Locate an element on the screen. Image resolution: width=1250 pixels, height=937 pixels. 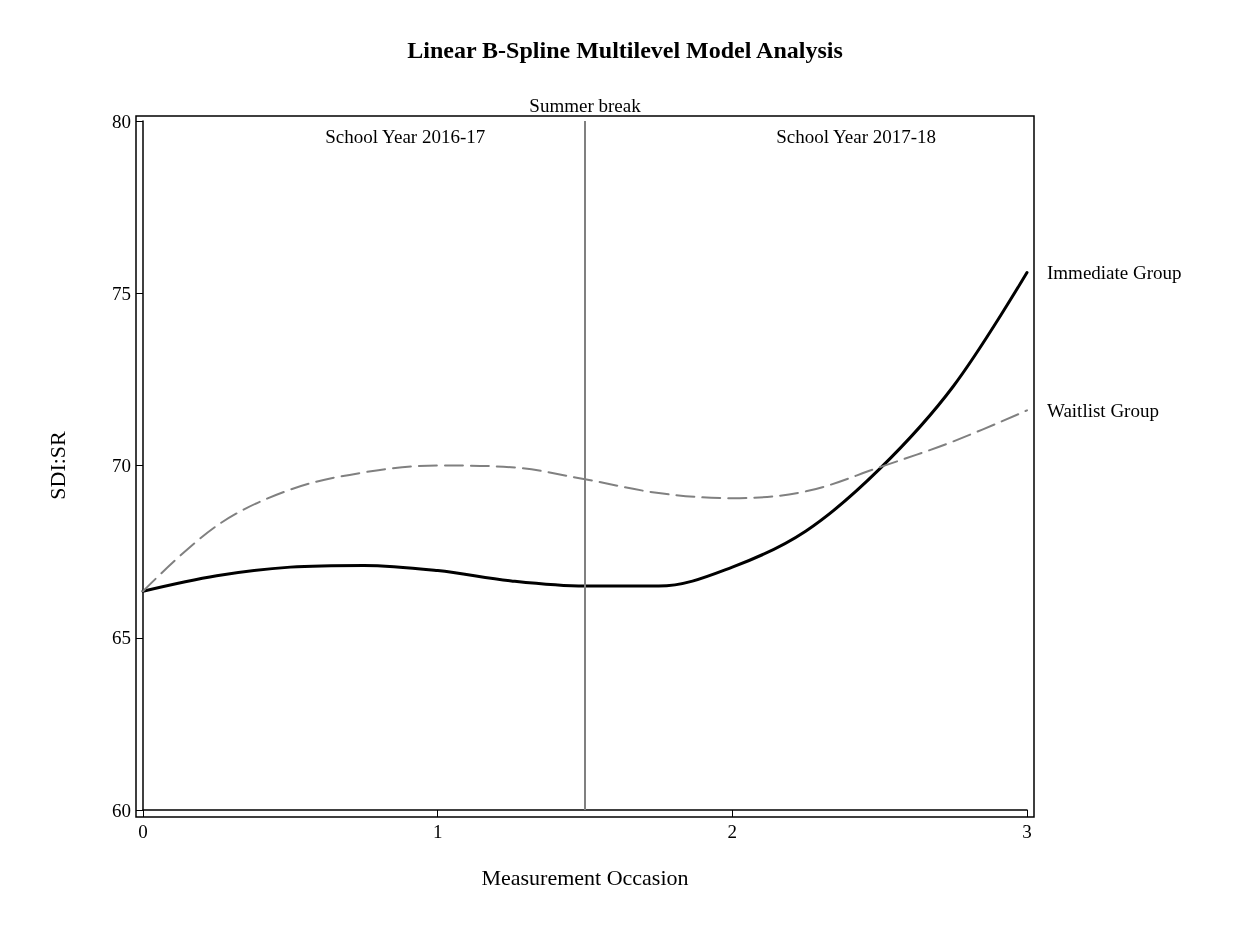
y-tick-label: 75 is located at coordinates (121, 293).